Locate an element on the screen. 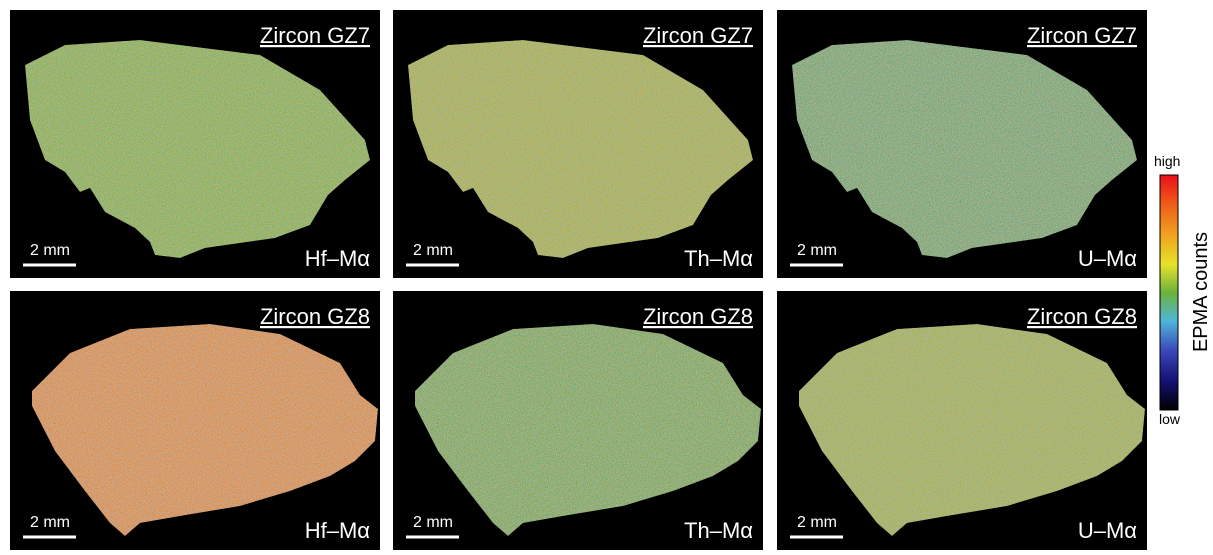  map-panel: Zircon GZ8 2 mm Hf–Mα is located at coordinates (195, 420).